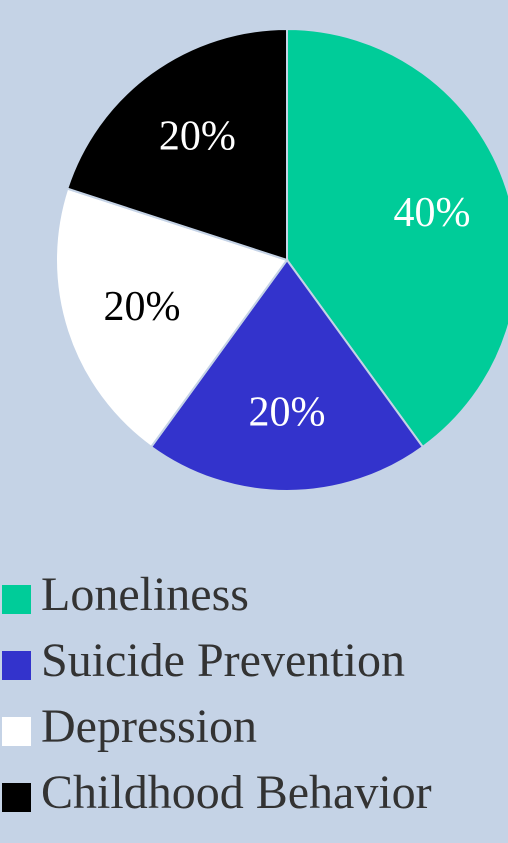 This screenshot has height=843, width=508. I want to click on legend-item-childhood-behavior: Childhood Behavior, so click(254, 796).